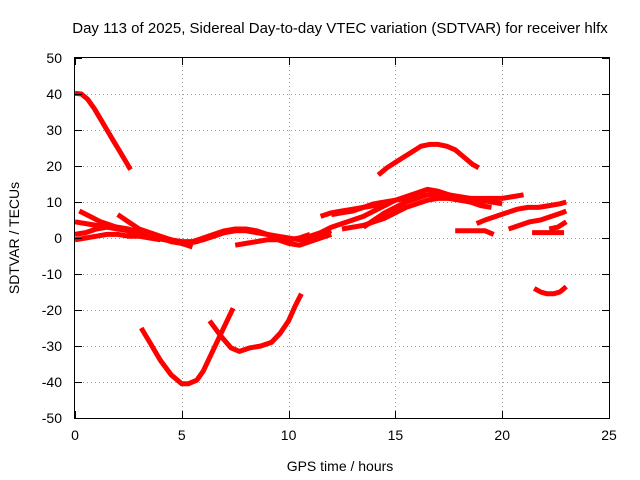 This screenshot has width=640, height=480. I want to click on series-line-sat-c, so click(255, 323).